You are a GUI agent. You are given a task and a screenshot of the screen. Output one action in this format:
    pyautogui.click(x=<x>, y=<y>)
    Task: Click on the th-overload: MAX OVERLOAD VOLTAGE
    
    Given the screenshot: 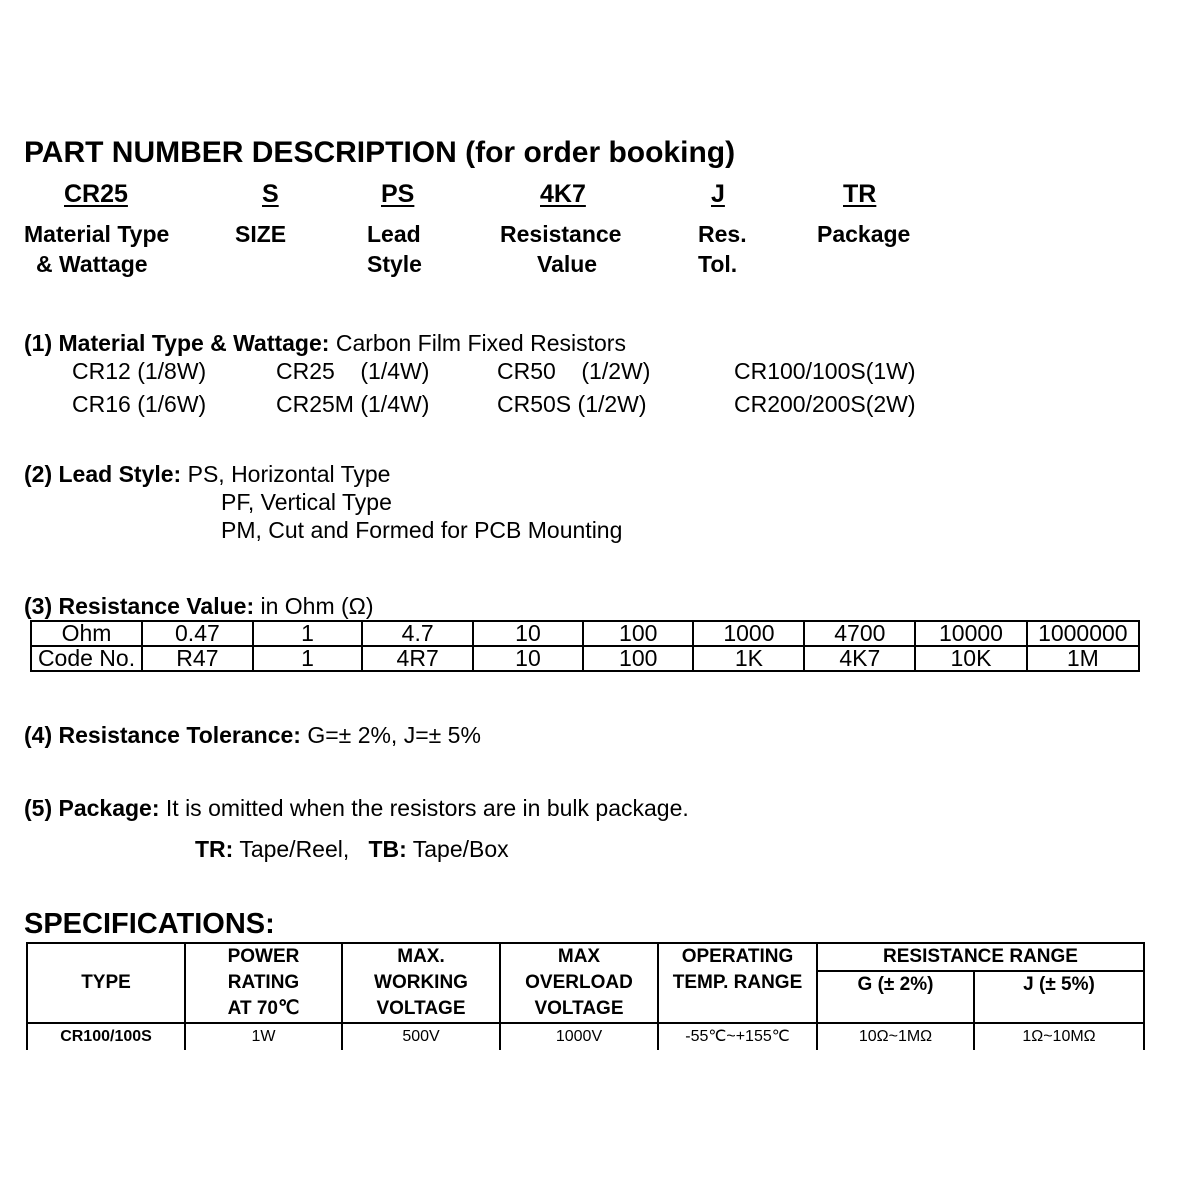 What is the action you would take?
    pyautogui.click(x=579, y=983)
    